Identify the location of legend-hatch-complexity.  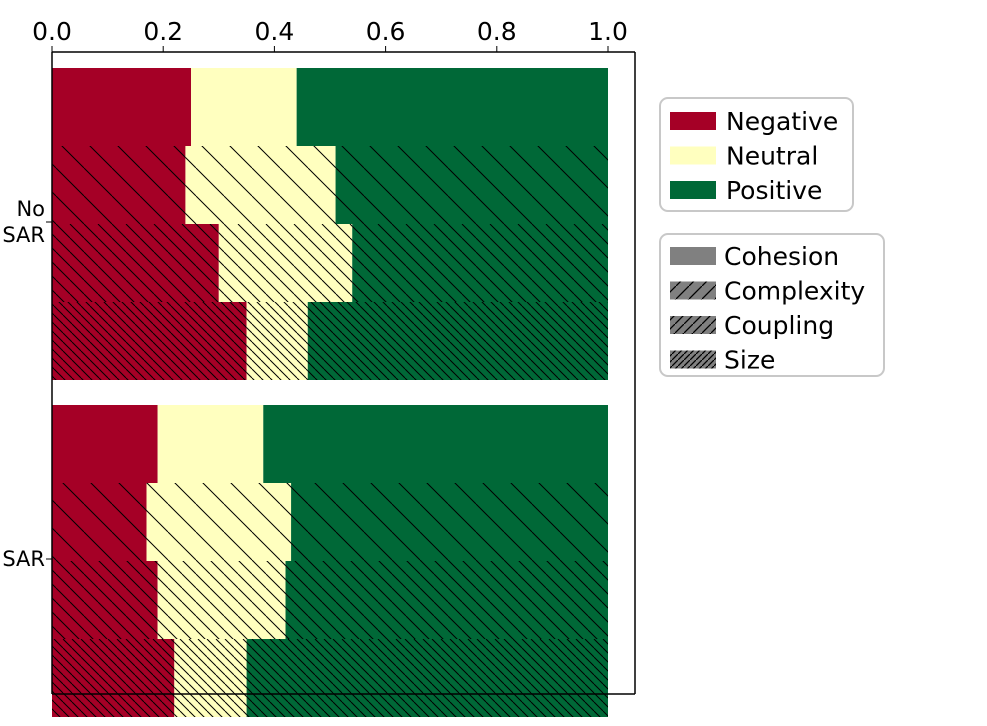
(693, 290).